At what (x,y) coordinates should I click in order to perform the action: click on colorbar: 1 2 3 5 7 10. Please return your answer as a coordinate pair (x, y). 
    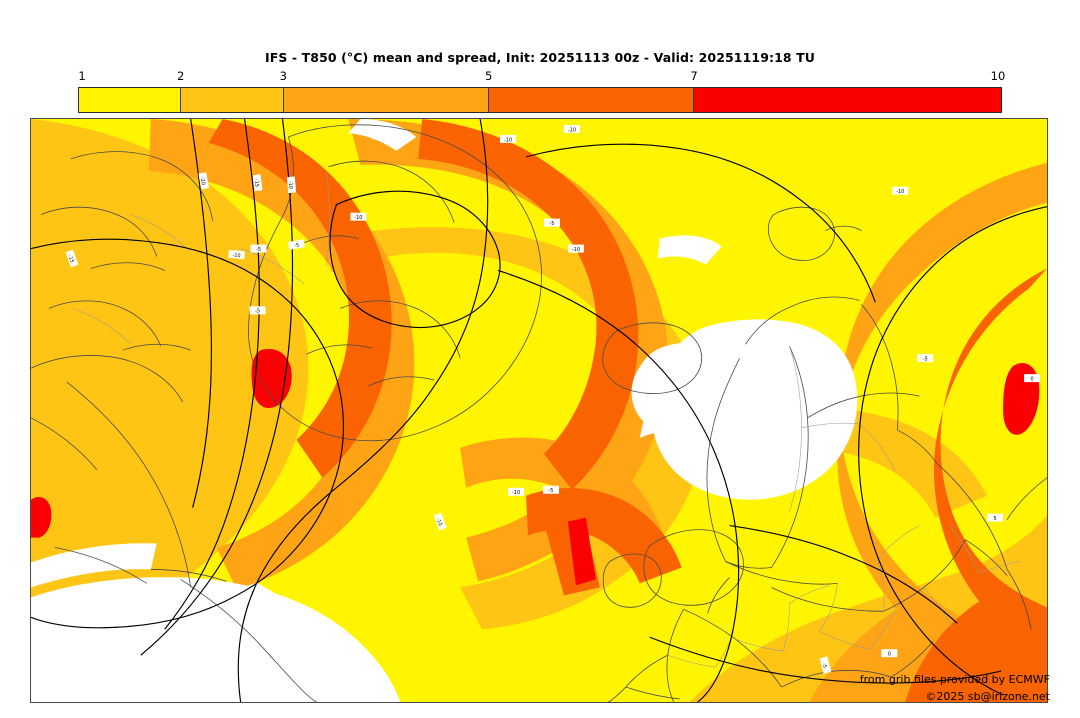
    Looking at the image, I should click on (541, 91).